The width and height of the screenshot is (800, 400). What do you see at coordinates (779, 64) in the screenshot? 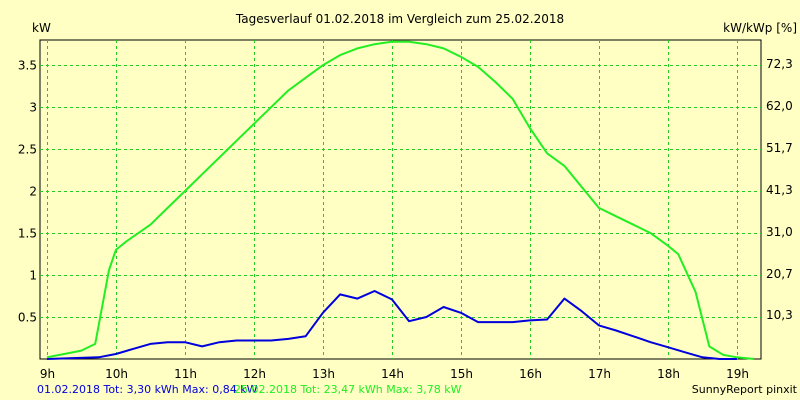
I see `y-tick-label-right: 72,3` at bounding box center [779, 64].